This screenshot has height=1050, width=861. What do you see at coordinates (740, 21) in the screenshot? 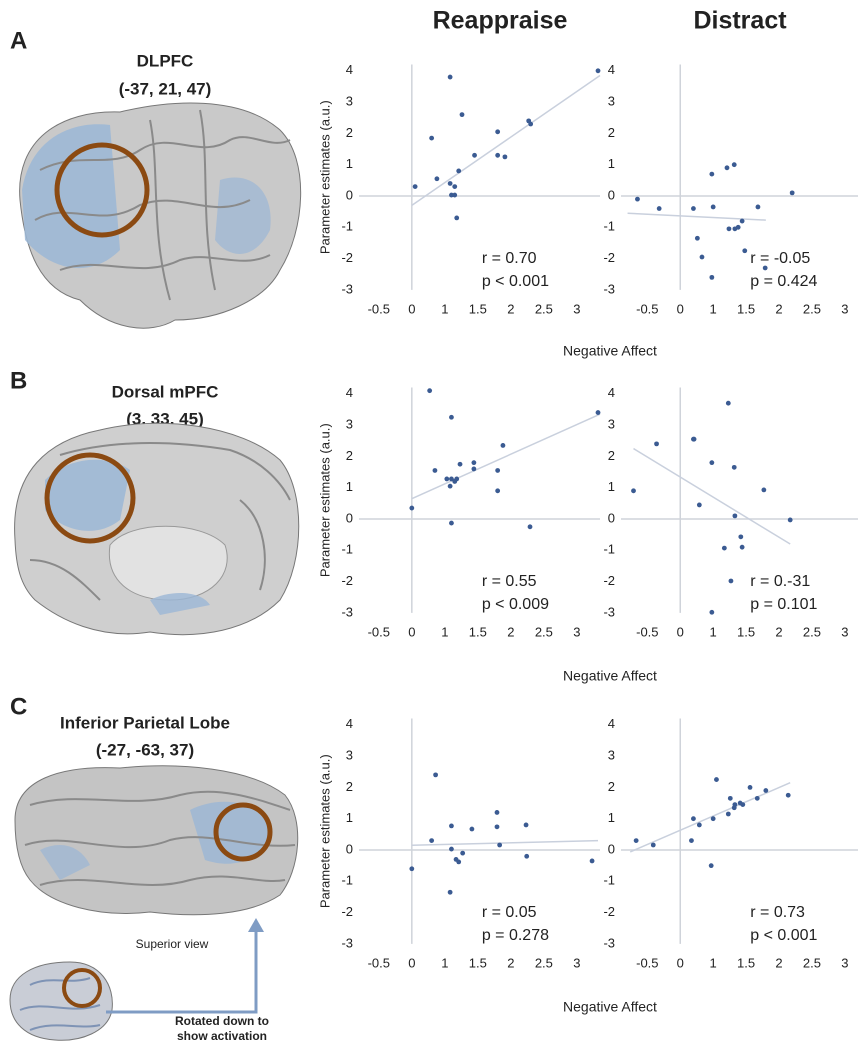
I see `column-title: Distract` at bounding box center [740, 21].